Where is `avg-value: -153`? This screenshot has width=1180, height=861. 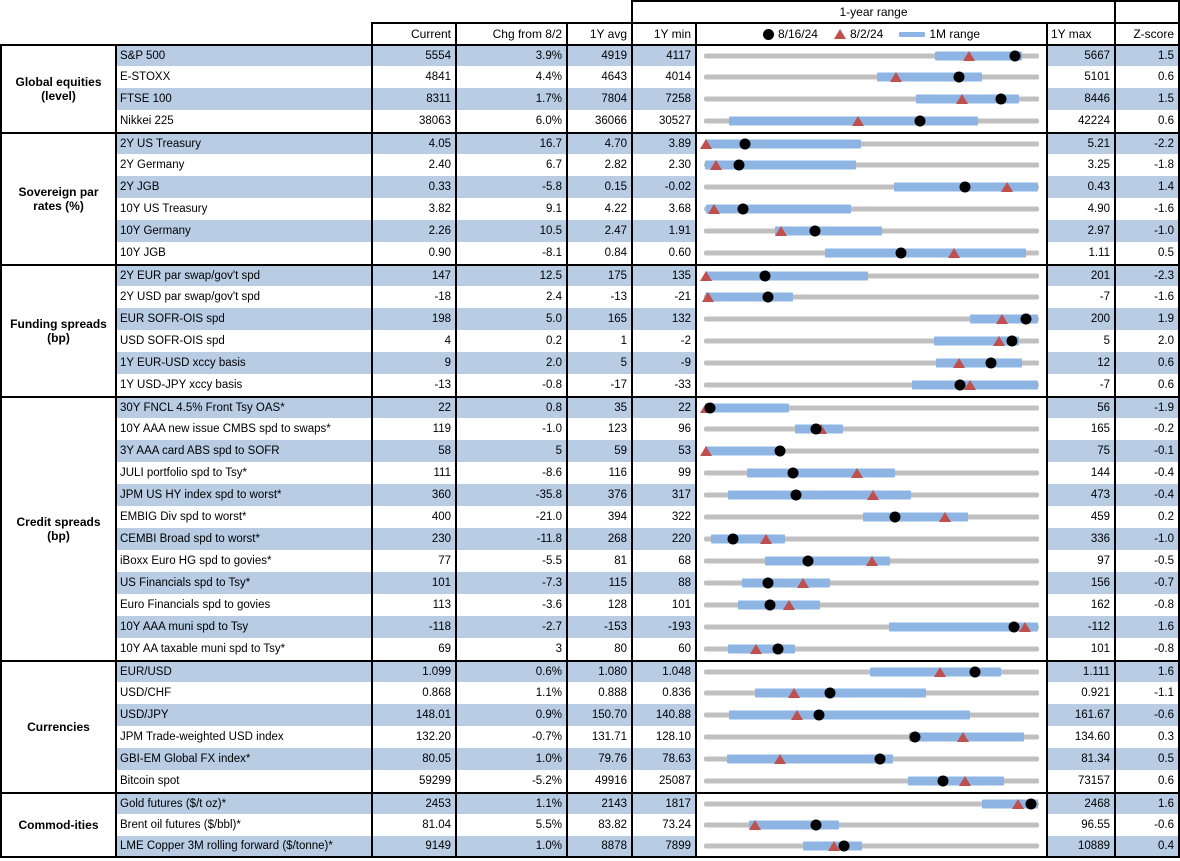 avg-value: -153 is located at coordinates (598, 627).